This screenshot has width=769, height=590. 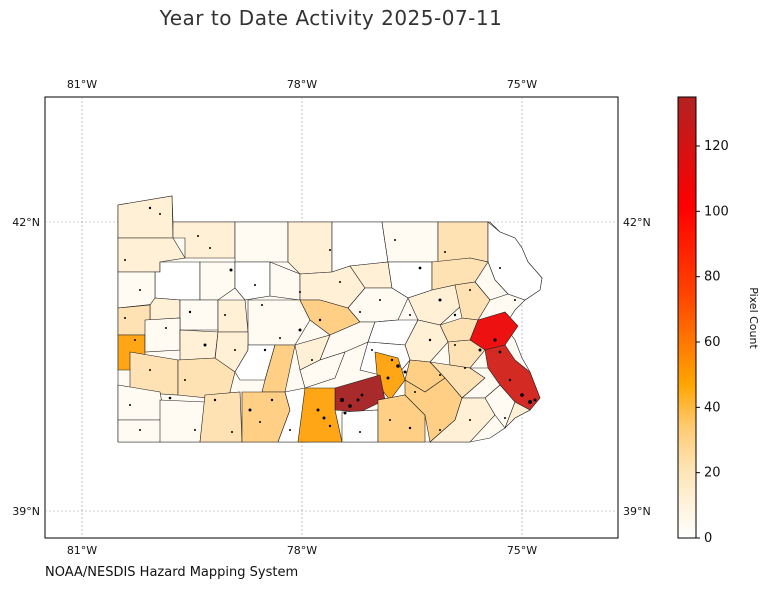 I want to click on colorbar-tick-label: 60, so click(x=712, y=342).